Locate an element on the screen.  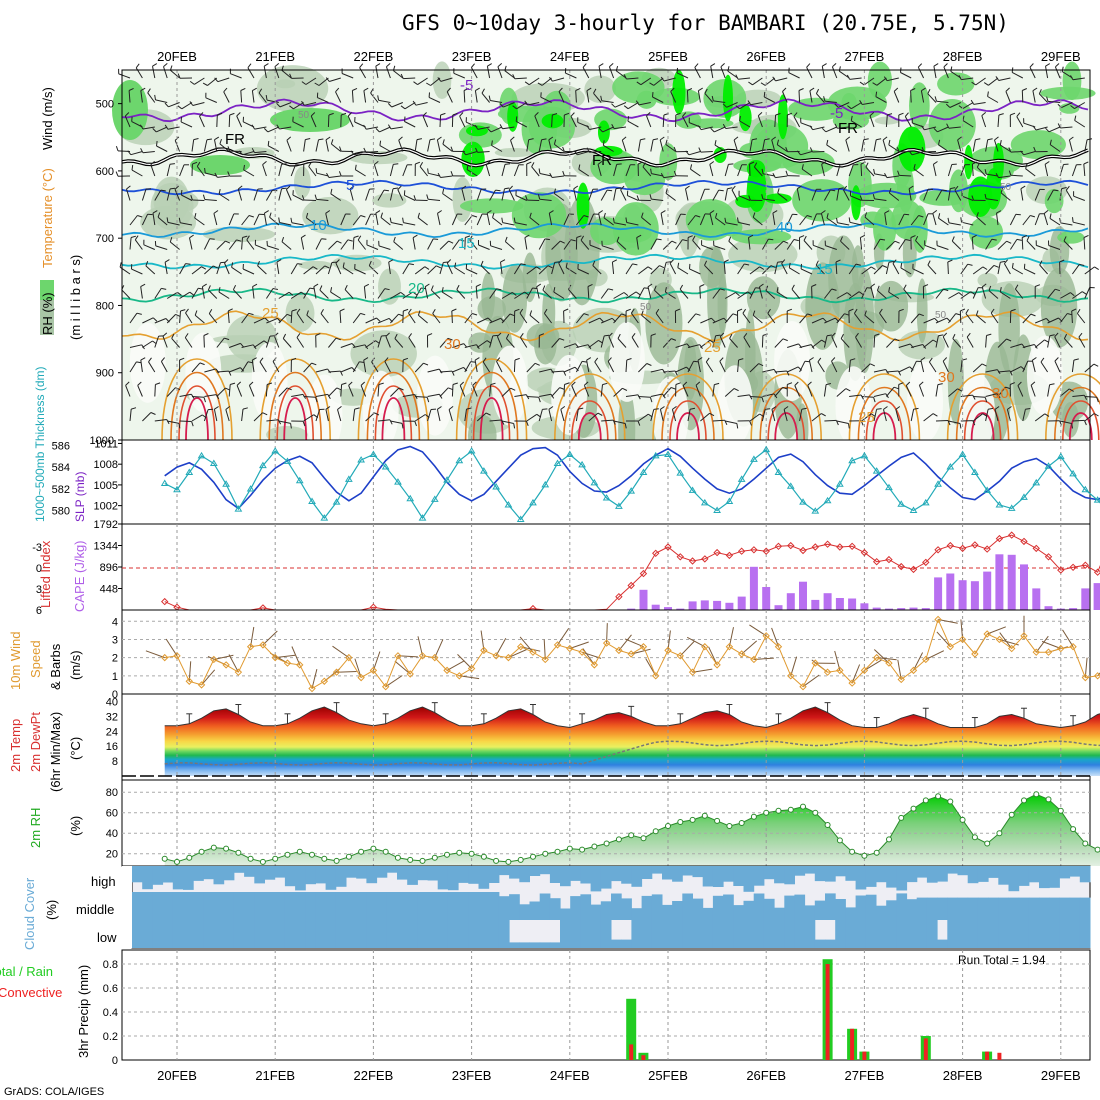
contour-label: 5 is located at coordinates (350, 185).